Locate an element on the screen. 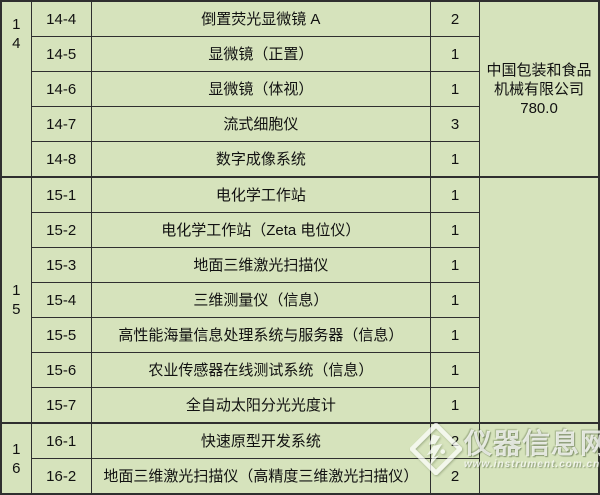  item-no: 14-4 is located at coordinates (61, 18).